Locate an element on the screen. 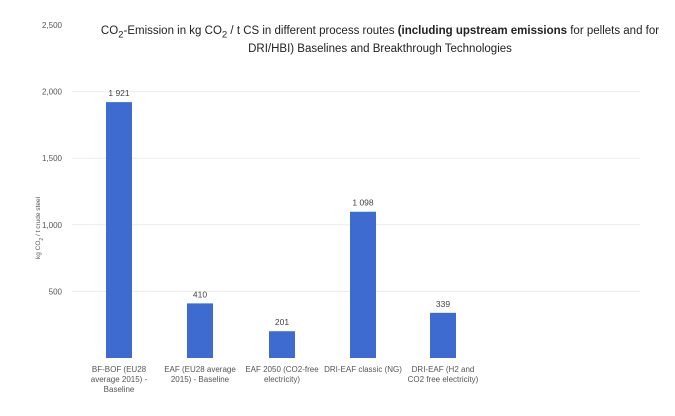 This screenshot has width=675, height=416. y-axis-label: kg CO2 / t crude steel is located at coordinates (40, 227).